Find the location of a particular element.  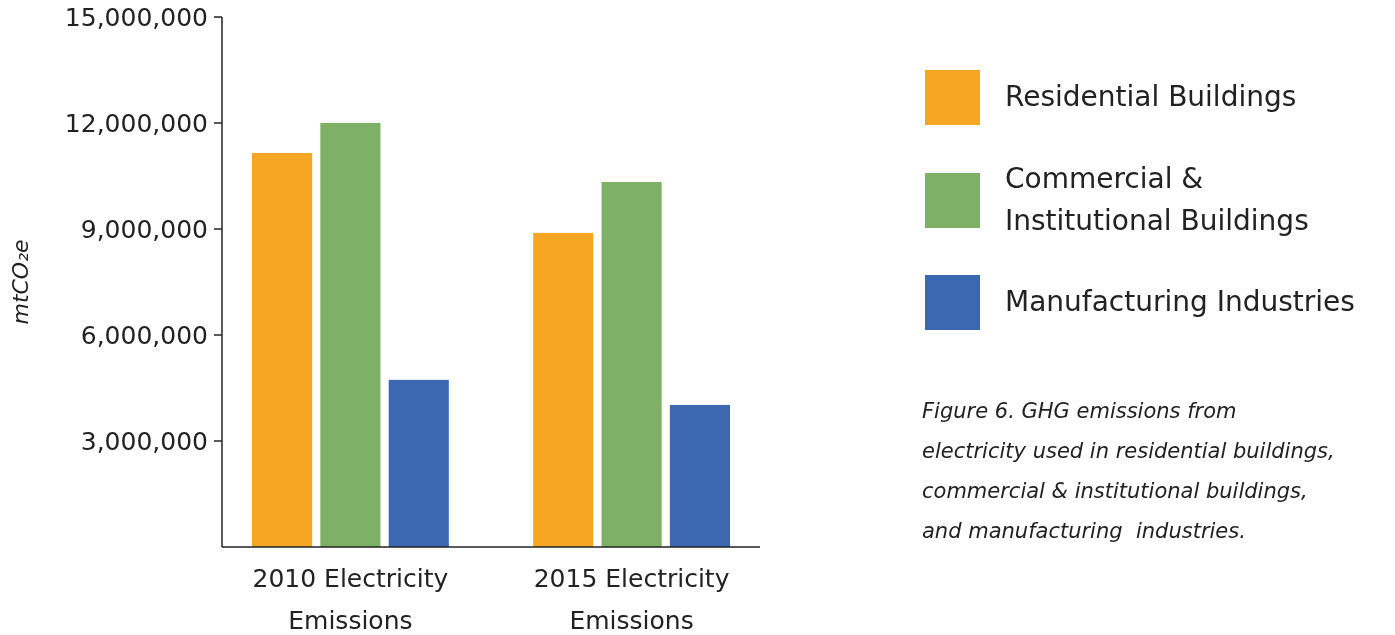

y-tick-label: 12,000,000 is located at coordinates (136, 123).